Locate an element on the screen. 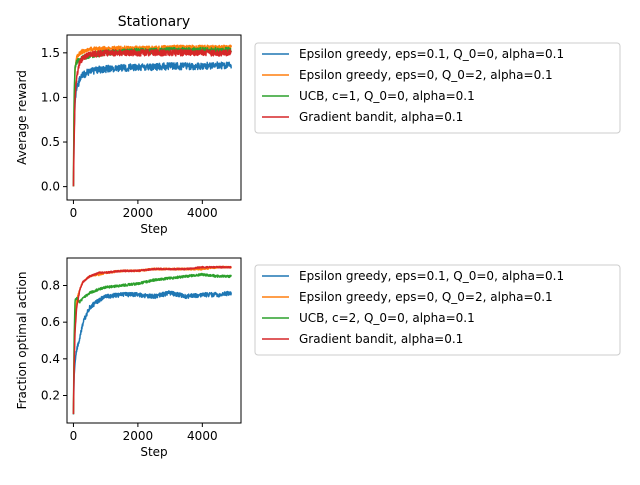  y-tick-label: 0.2 is located at coordinates (50, 396).